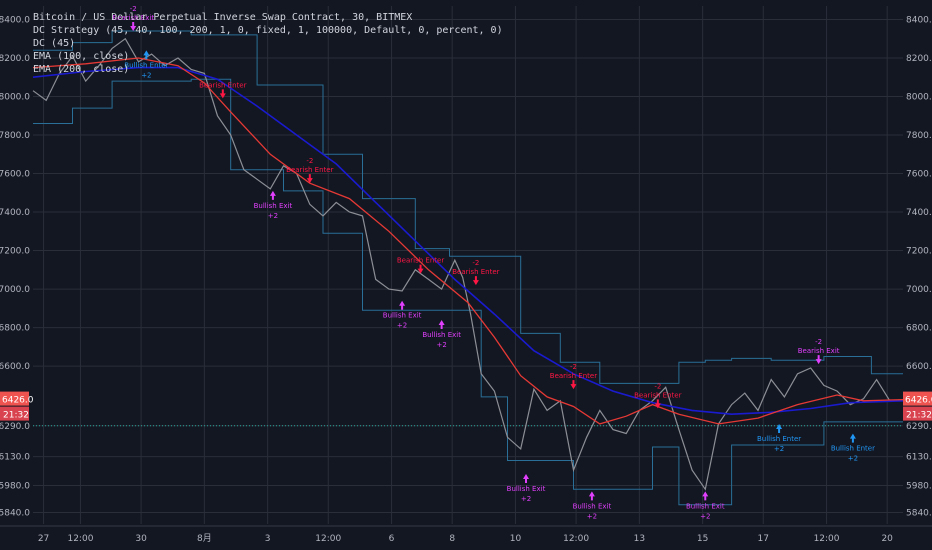 This screenshot has width=932, height=550. What do you see at coordinates (919, 290) in the screenshot?
I see `y-tick-label-right: 7000.0` at bounding box center [919, 290].